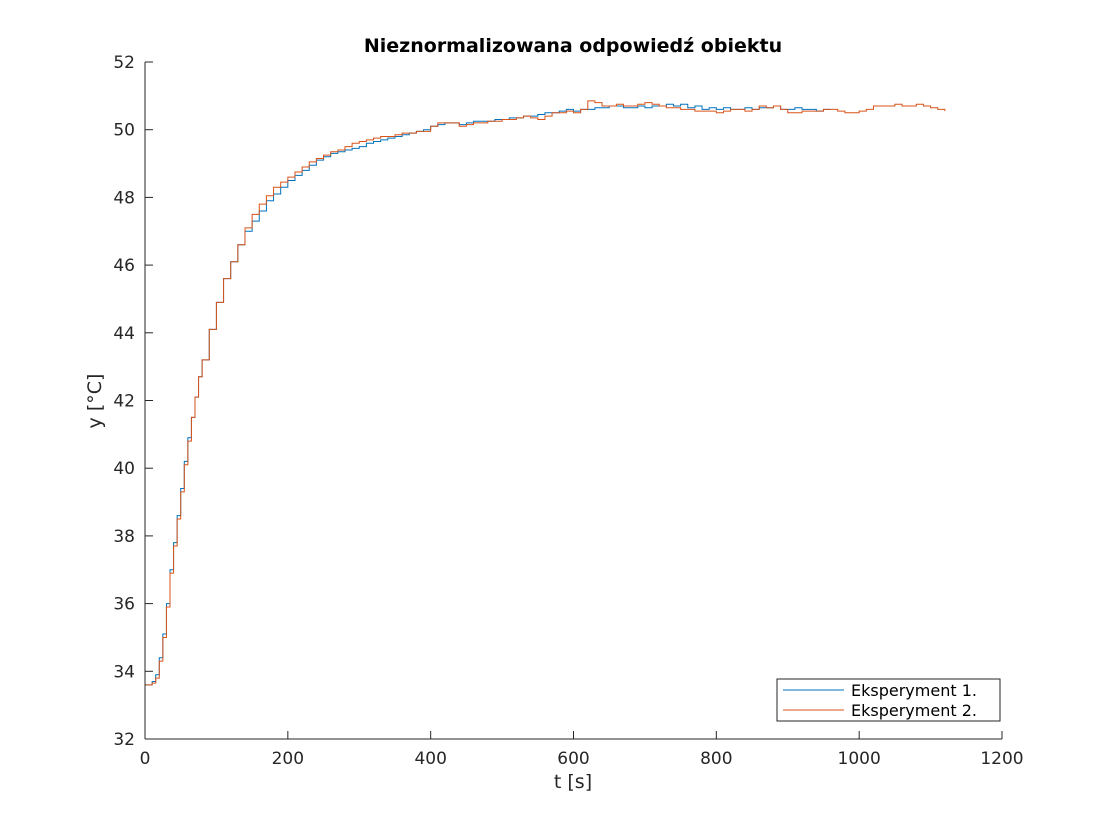 The height and width of the screenshot is (836, 1108). What do you see at coordinates (430, 759) in the screenshot?
I see `x-tick-label: 400` at bounding box center [430, 759].